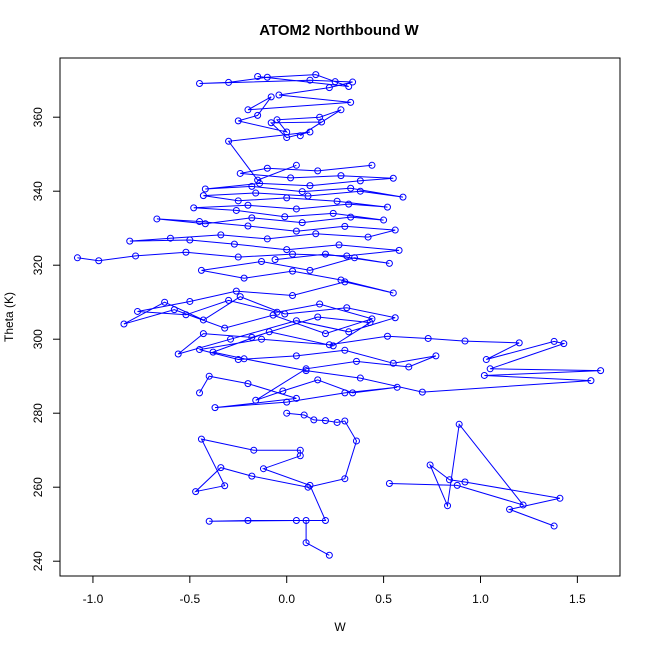 The image size is (650, 650). What do you see at coordinates (93, 599) in the screenshot?
I see `x-tick-label: -1.0` at bounding box center [93, 599].